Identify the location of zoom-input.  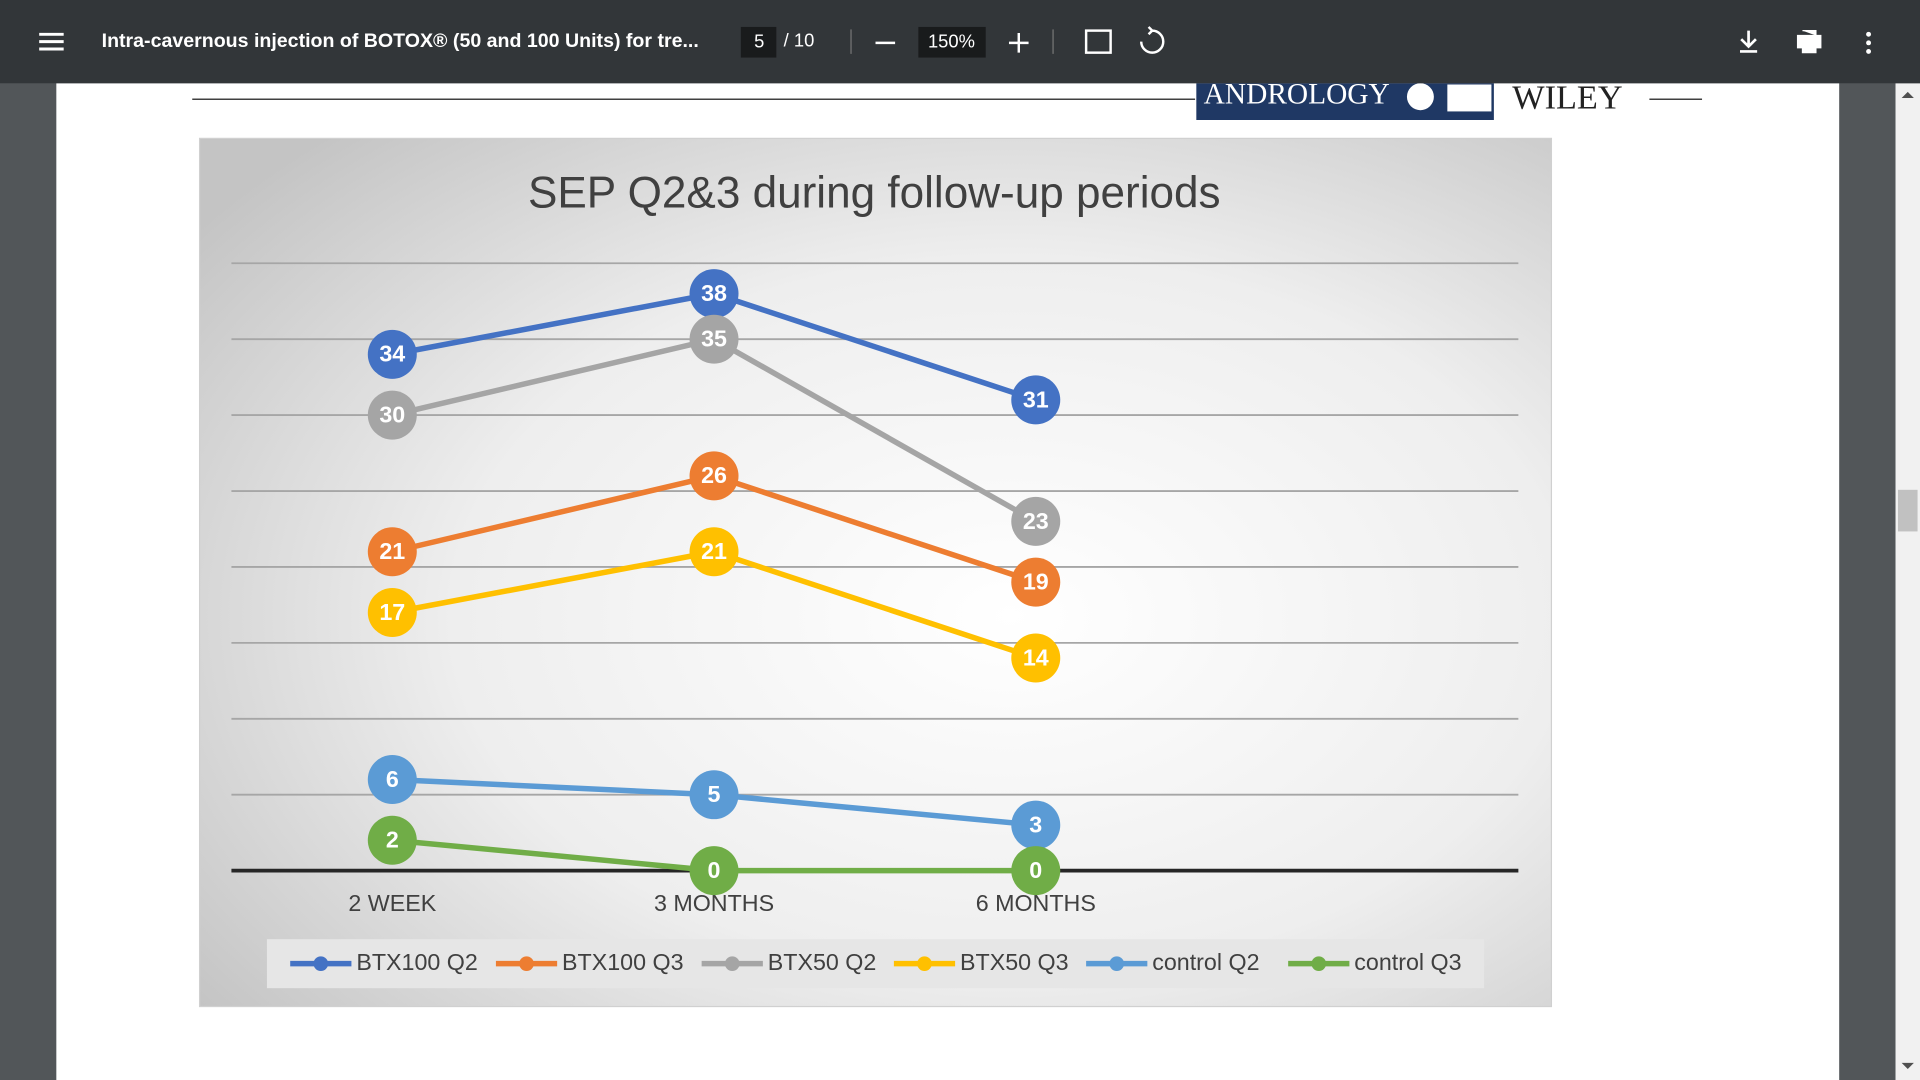
(952, 42).